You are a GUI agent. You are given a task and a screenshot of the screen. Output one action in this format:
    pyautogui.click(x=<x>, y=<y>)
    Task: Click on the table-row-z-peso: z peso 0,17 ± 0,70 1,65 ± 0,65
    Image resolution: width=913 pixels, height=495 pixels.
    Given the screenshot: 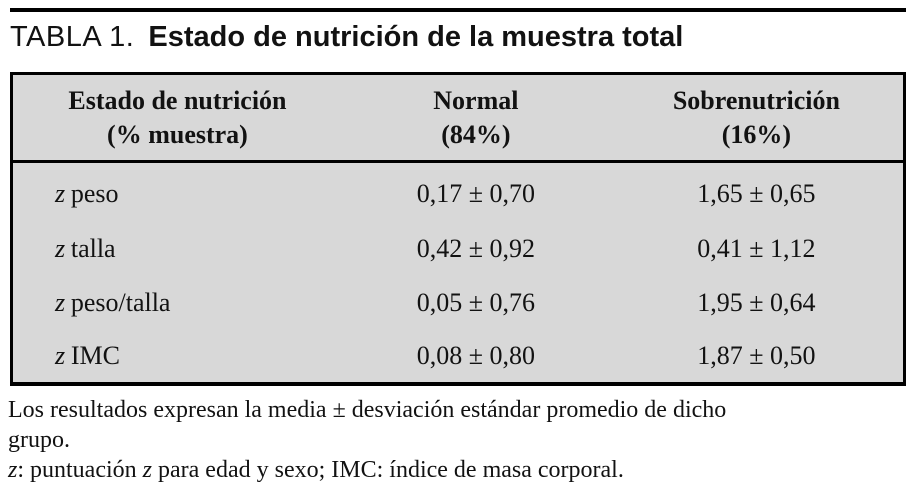 What is the action you would take?
    pyautogui.click(x=458, y=192)
    